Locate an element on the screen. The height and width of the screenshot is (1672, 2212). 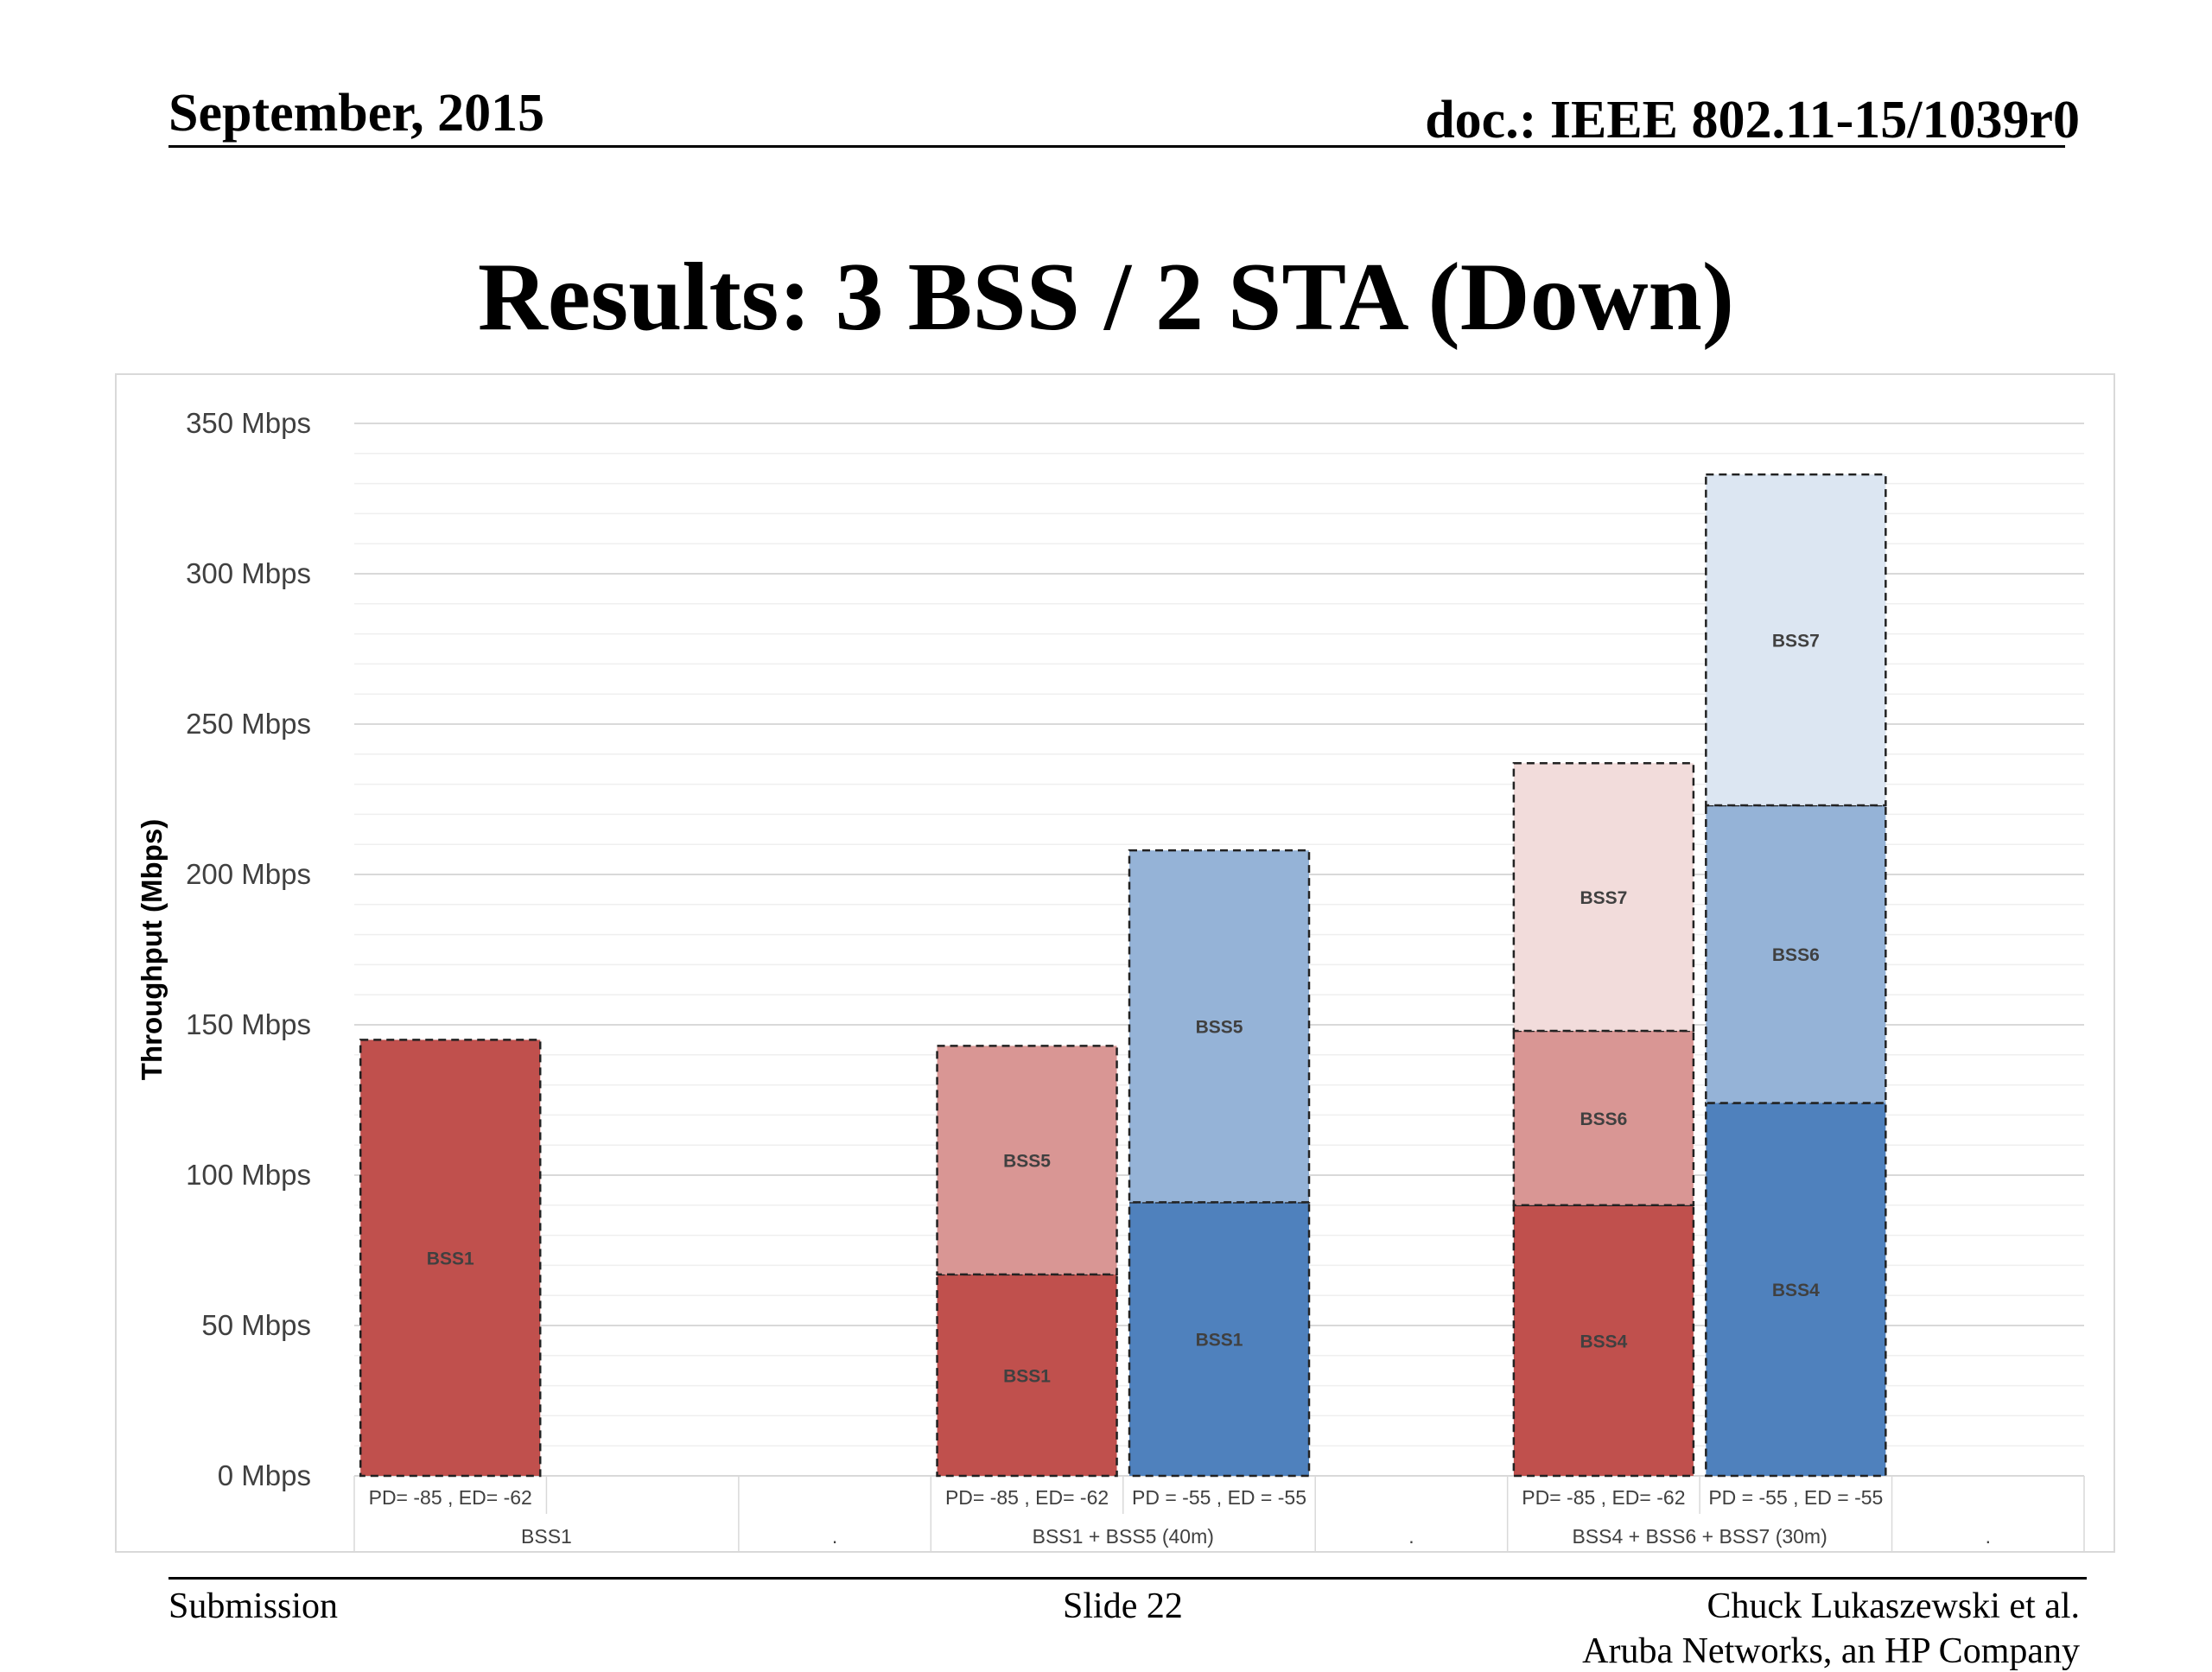
y-axis-label: Throughput (Mbps) is located at coordinates (152, 949).